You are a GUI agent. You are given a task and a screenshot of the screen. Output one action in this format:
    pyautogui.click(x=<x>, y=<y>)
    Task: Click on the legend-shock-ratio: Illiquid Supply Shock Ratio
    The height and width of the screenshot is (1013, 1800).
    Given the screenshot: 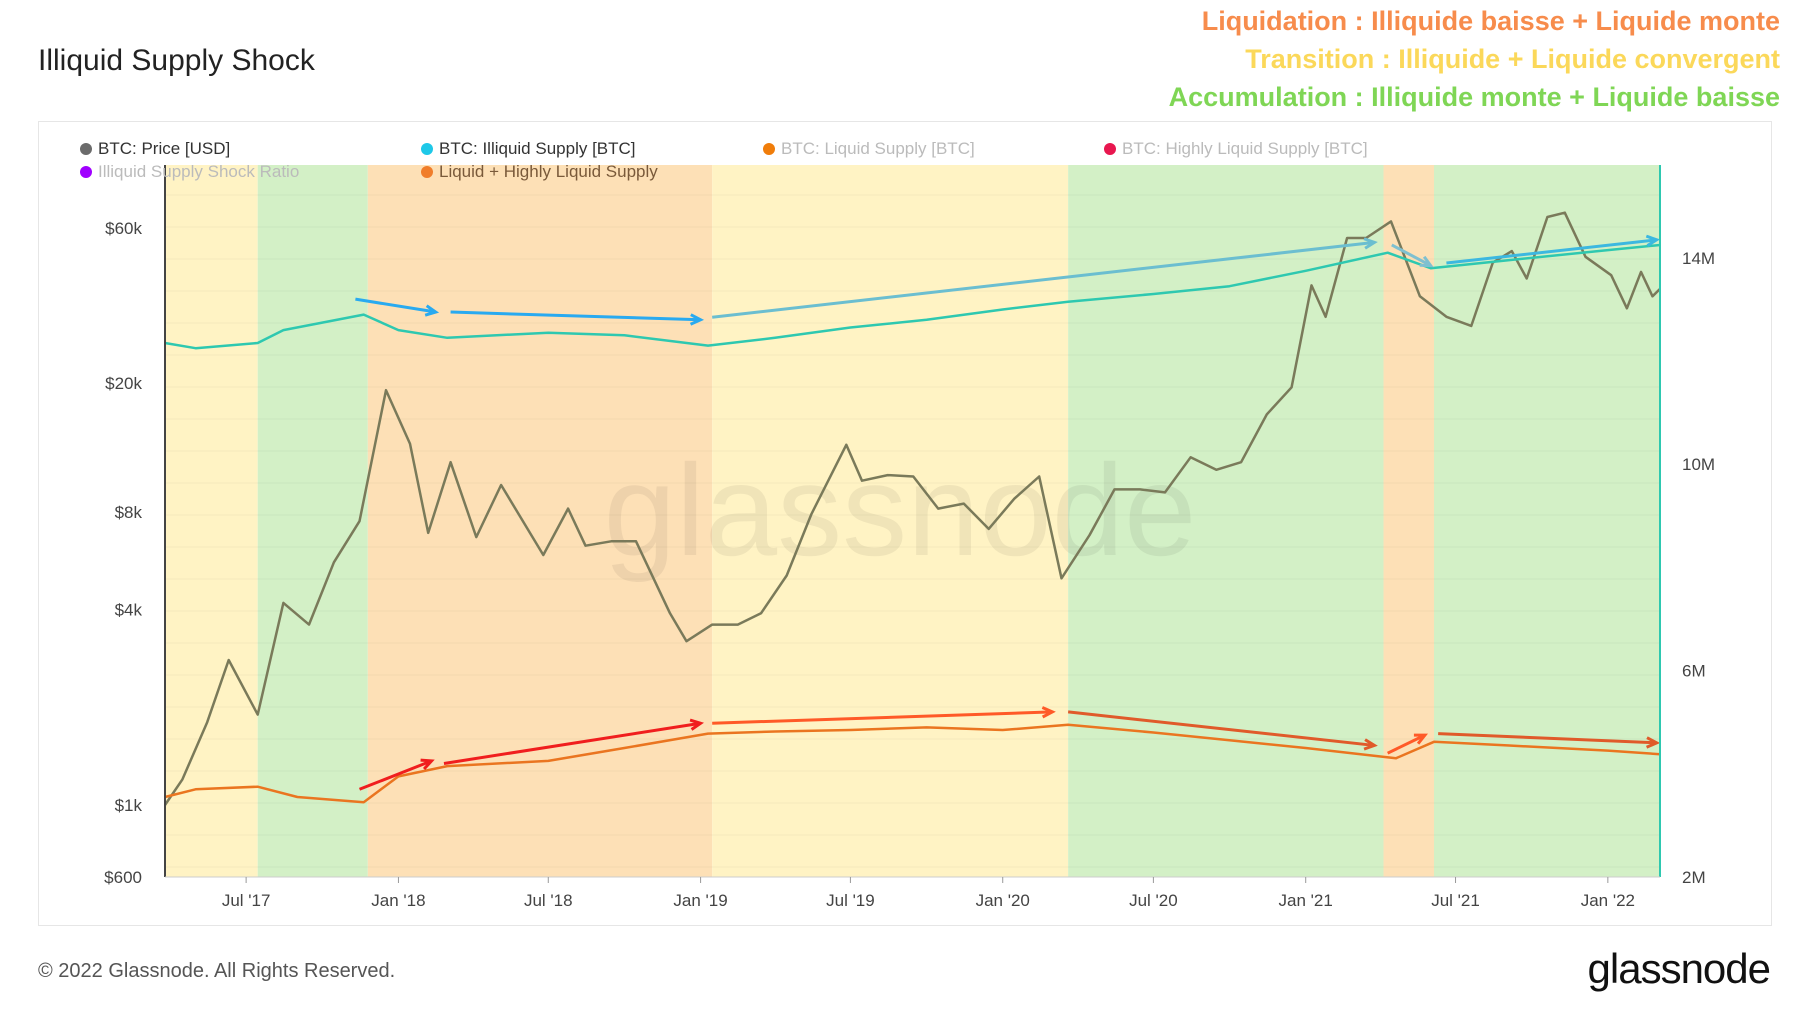 What is the action you would take?
    pyautogui.click(x=189, y=172)
    